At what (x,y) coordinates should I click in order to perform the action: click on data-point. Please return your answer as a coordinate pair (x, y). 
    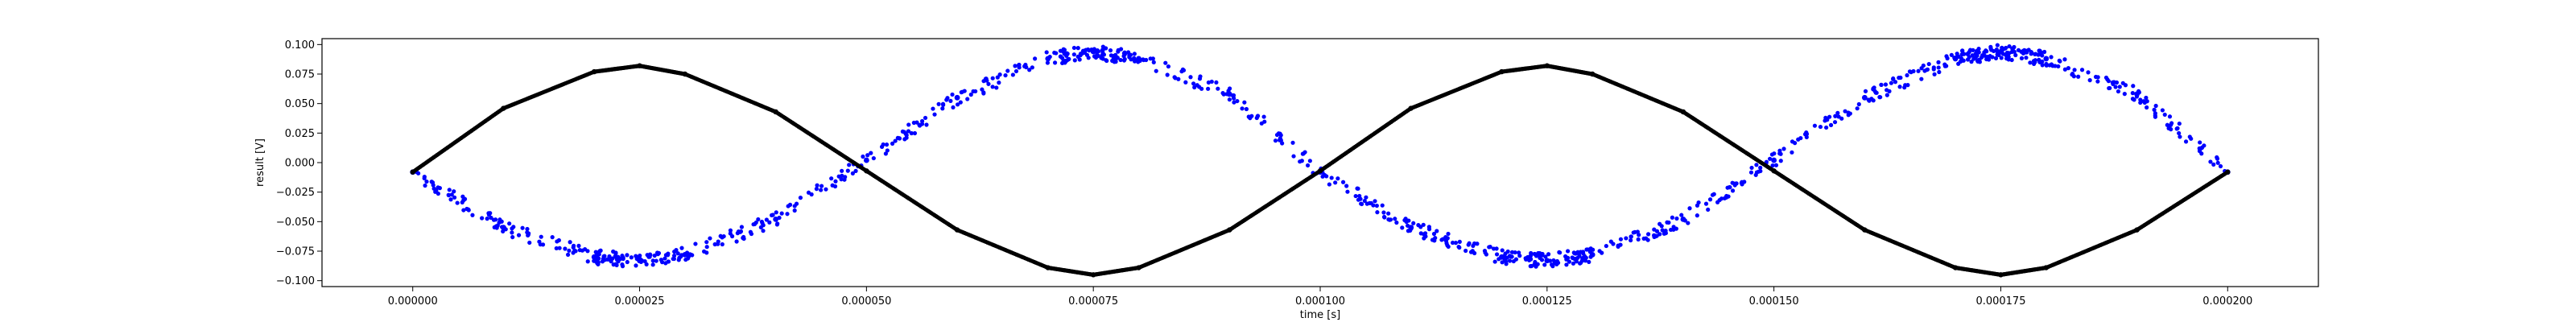
    Looking at the image, I should click on (1774, 160).